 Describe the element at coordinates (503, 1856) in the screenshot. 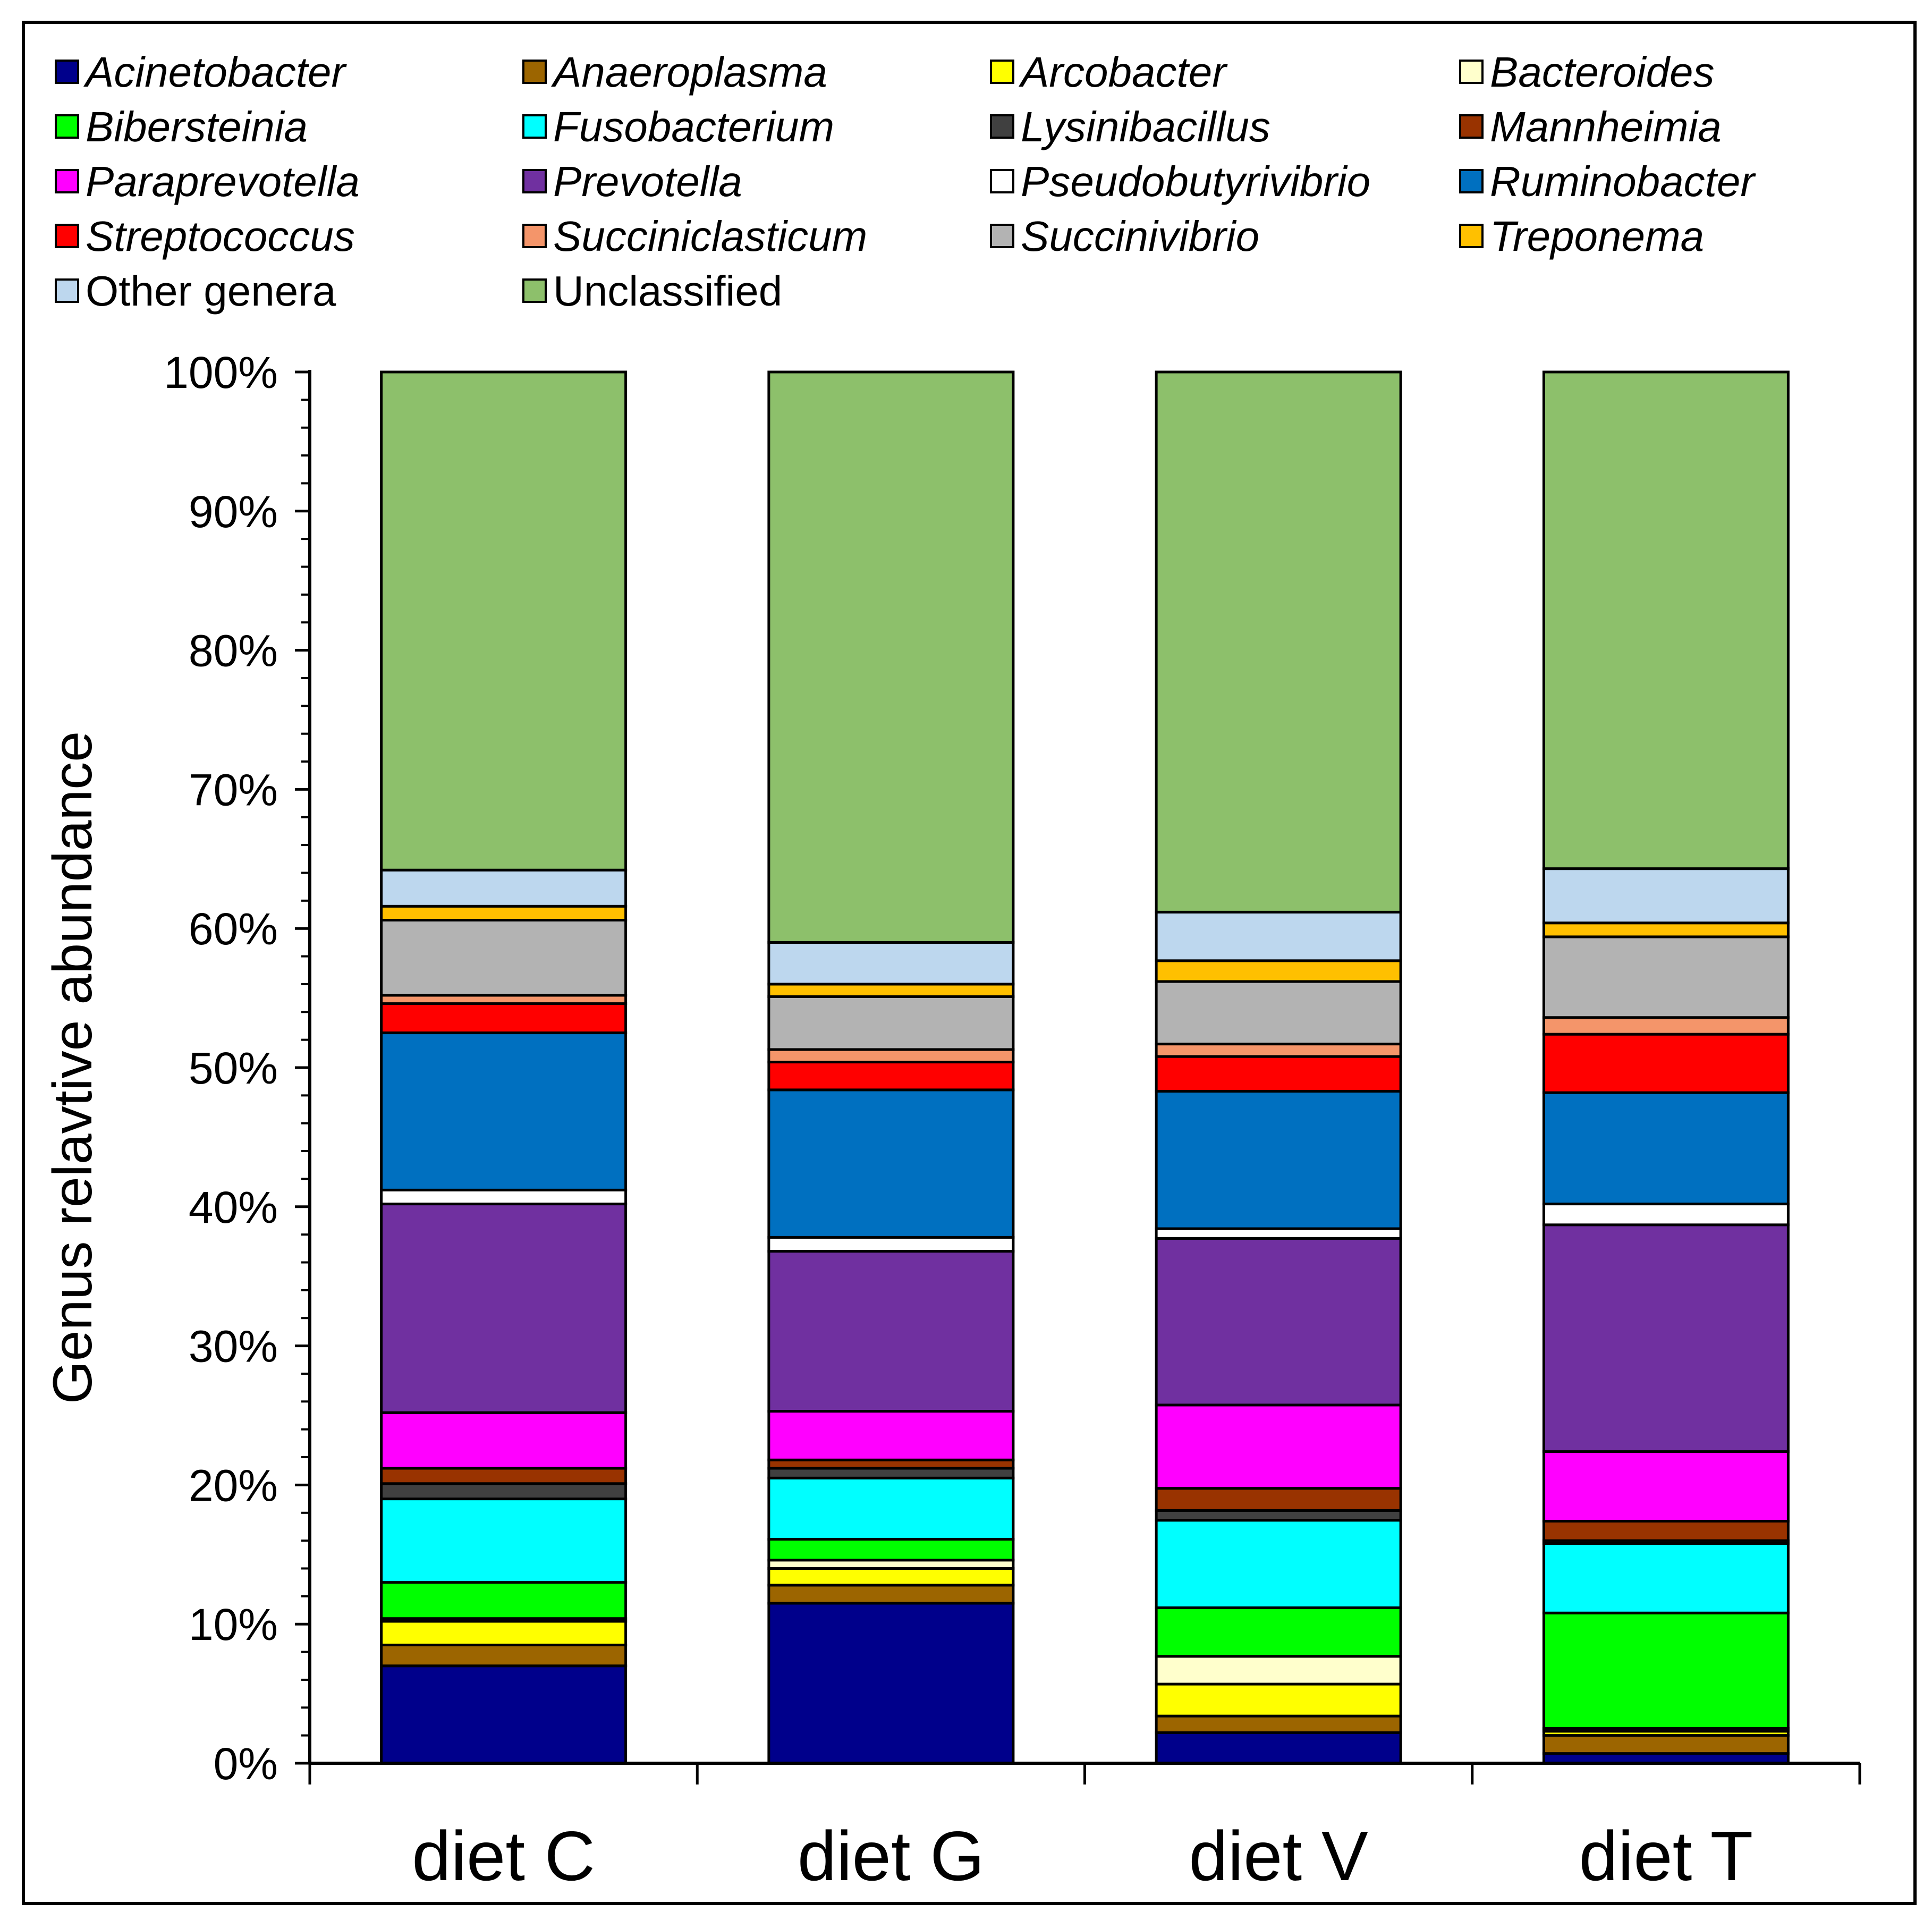

I see `x-tick-label-diet-c: diet C` at that location.